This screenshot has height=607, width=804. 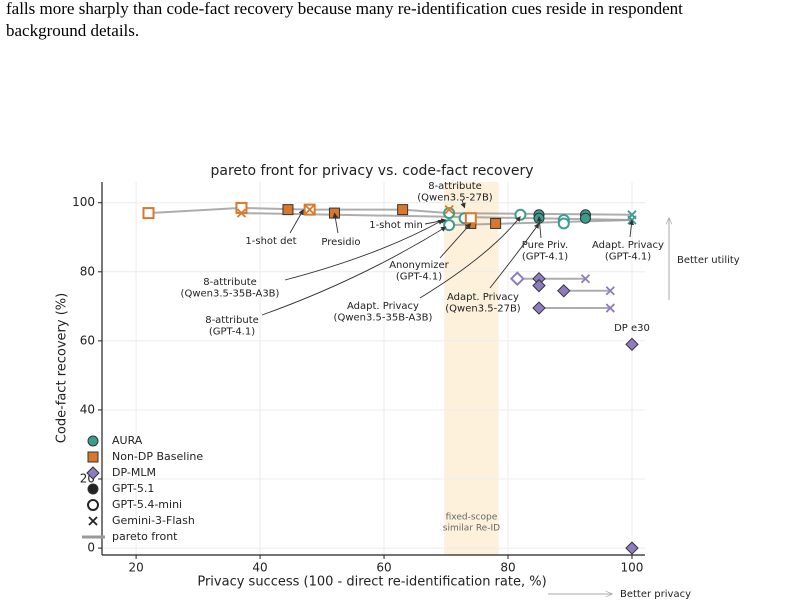 What do you see at coordinates (87, 271) in the screenshot?
I see `y-tick-label: 80` at bounding box center [87, 271].